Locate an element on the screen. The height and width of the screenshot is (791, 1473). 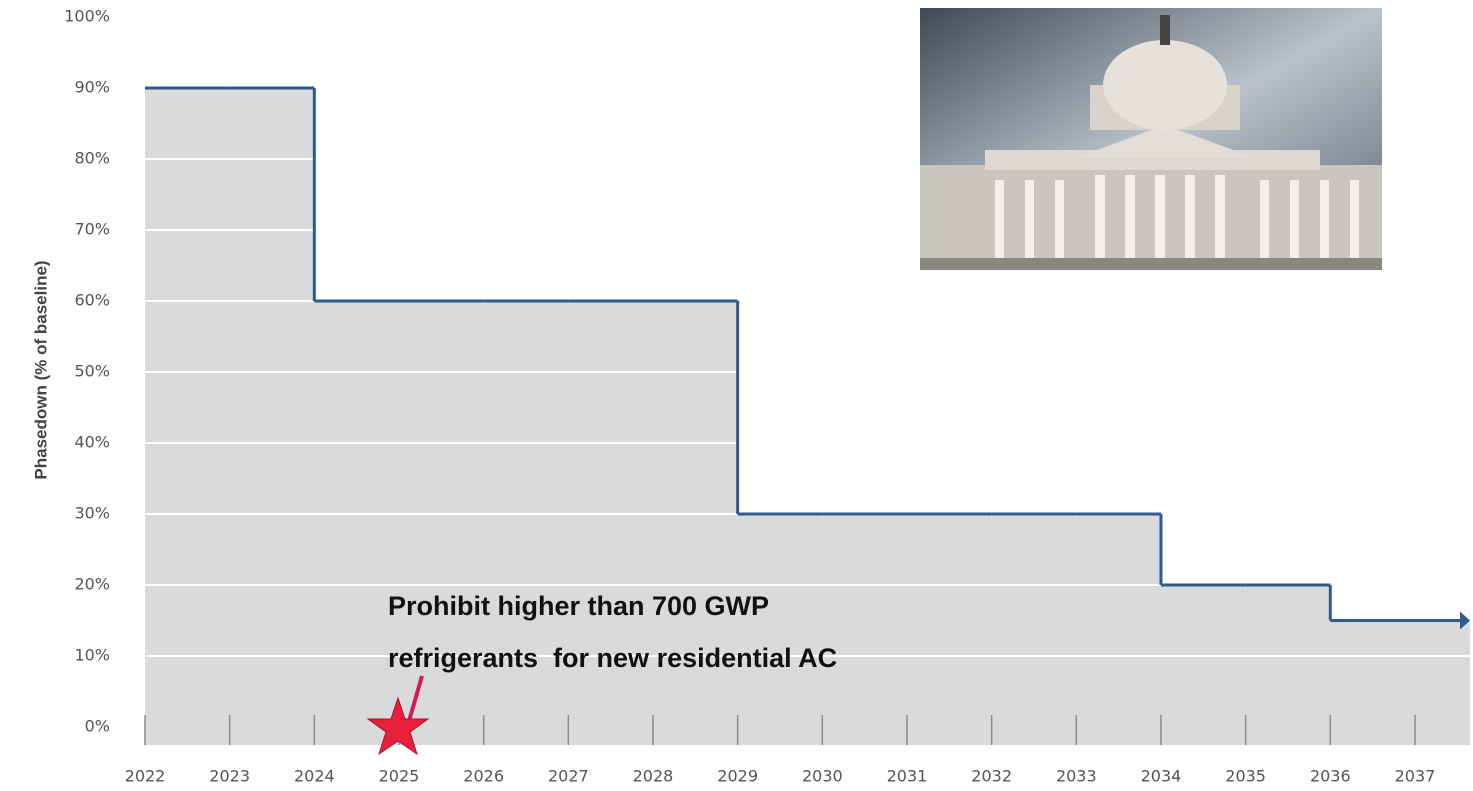
y-tick-label: 10% is located at coordinates (92, 655).